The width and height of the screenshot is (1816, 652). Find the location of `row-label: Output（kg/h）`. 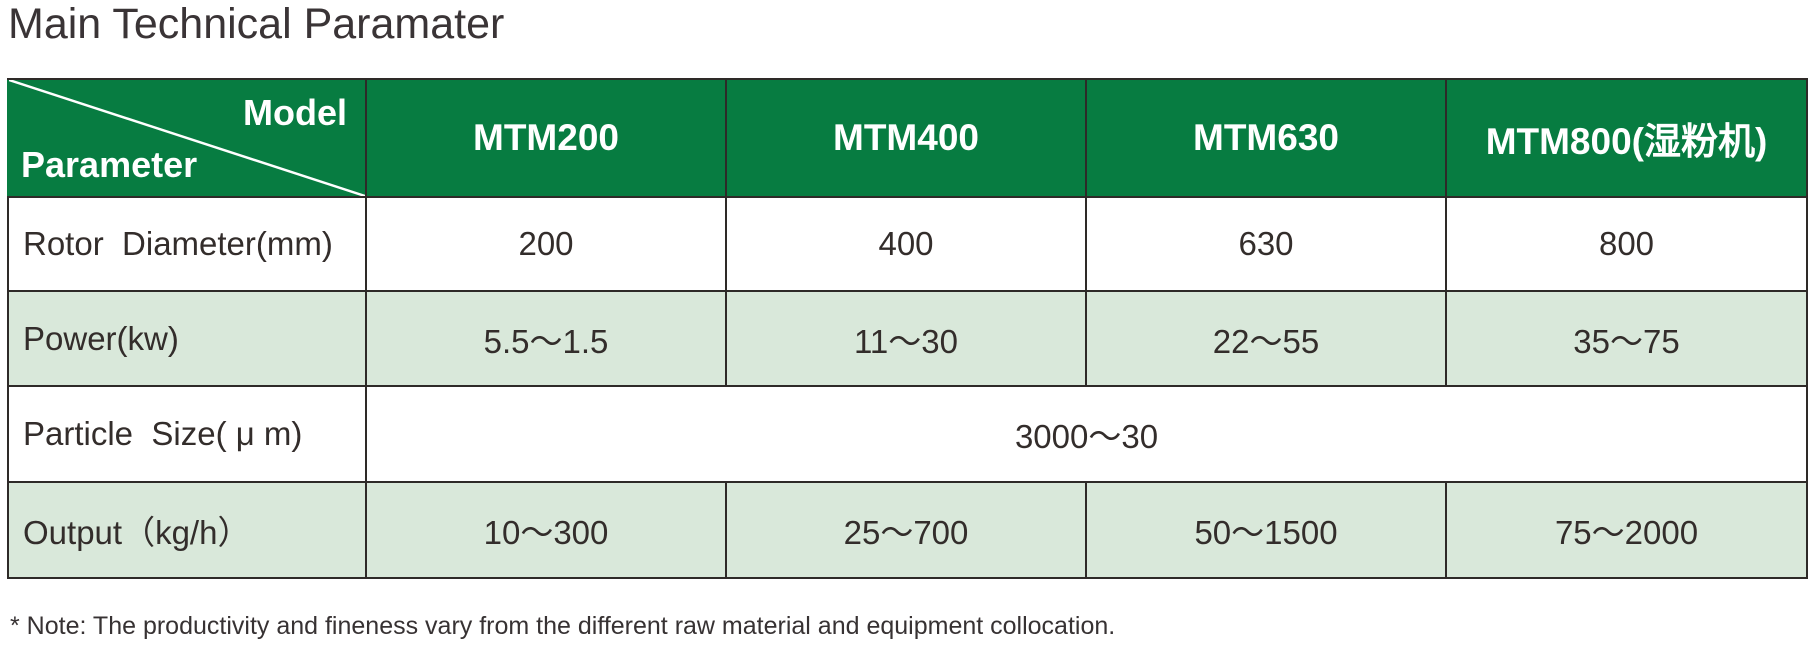

row-label: Output（kg/h） is located at coordinates (187, 530).